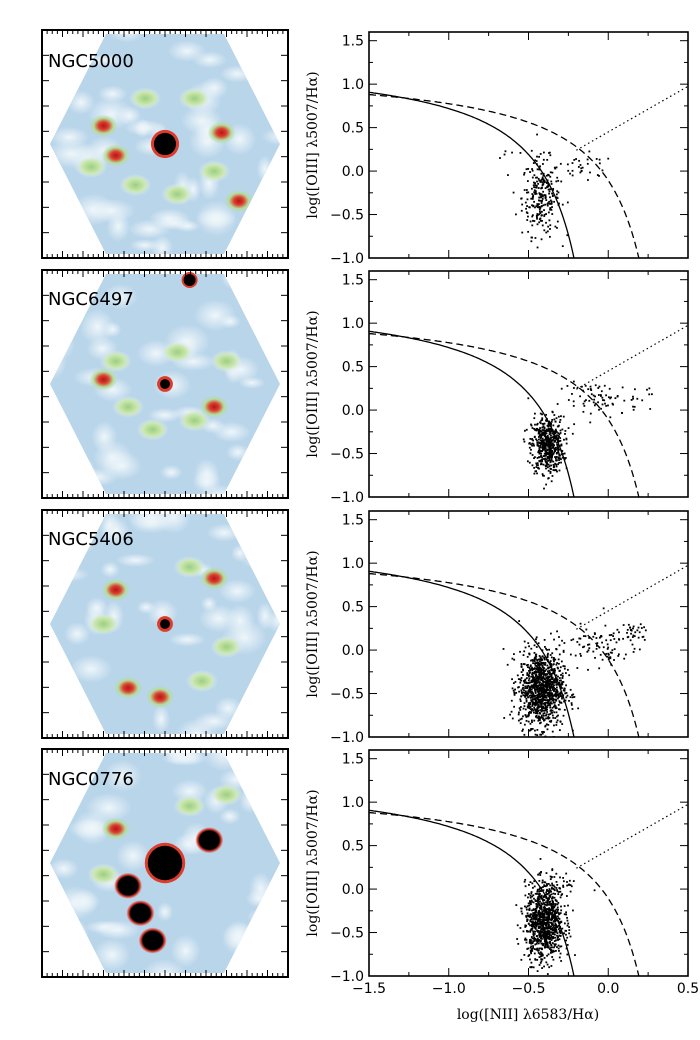 The height and width of the screenshot is (1040, 700). Describe the element at coordinates (189, 280) in the screenshot. I see `map-foreground-star` at that location.